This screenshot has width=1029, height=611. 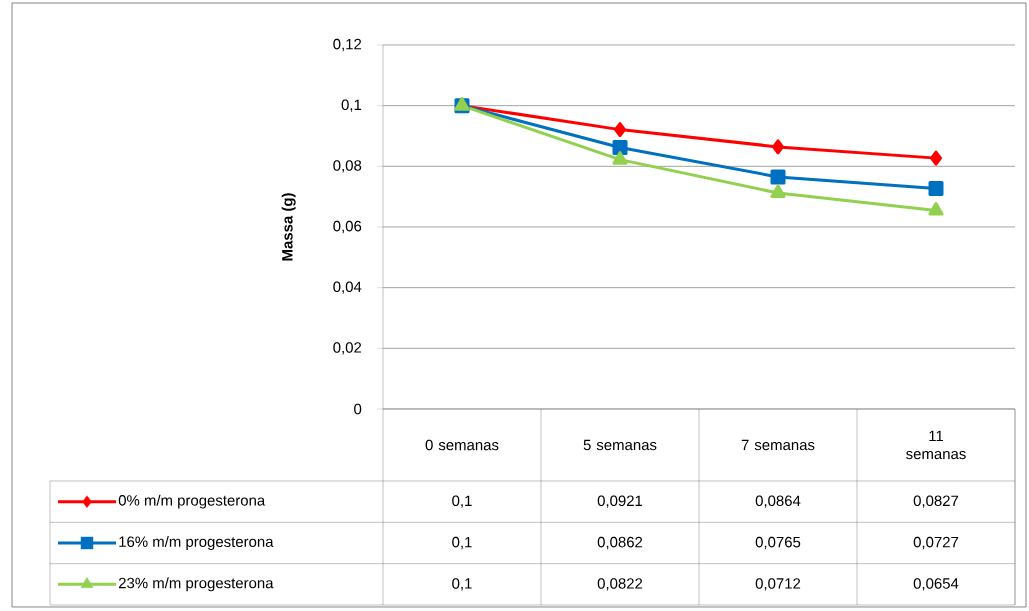 I want to click on x-tick-label: 7 semanas, so click(x=778, y=445).